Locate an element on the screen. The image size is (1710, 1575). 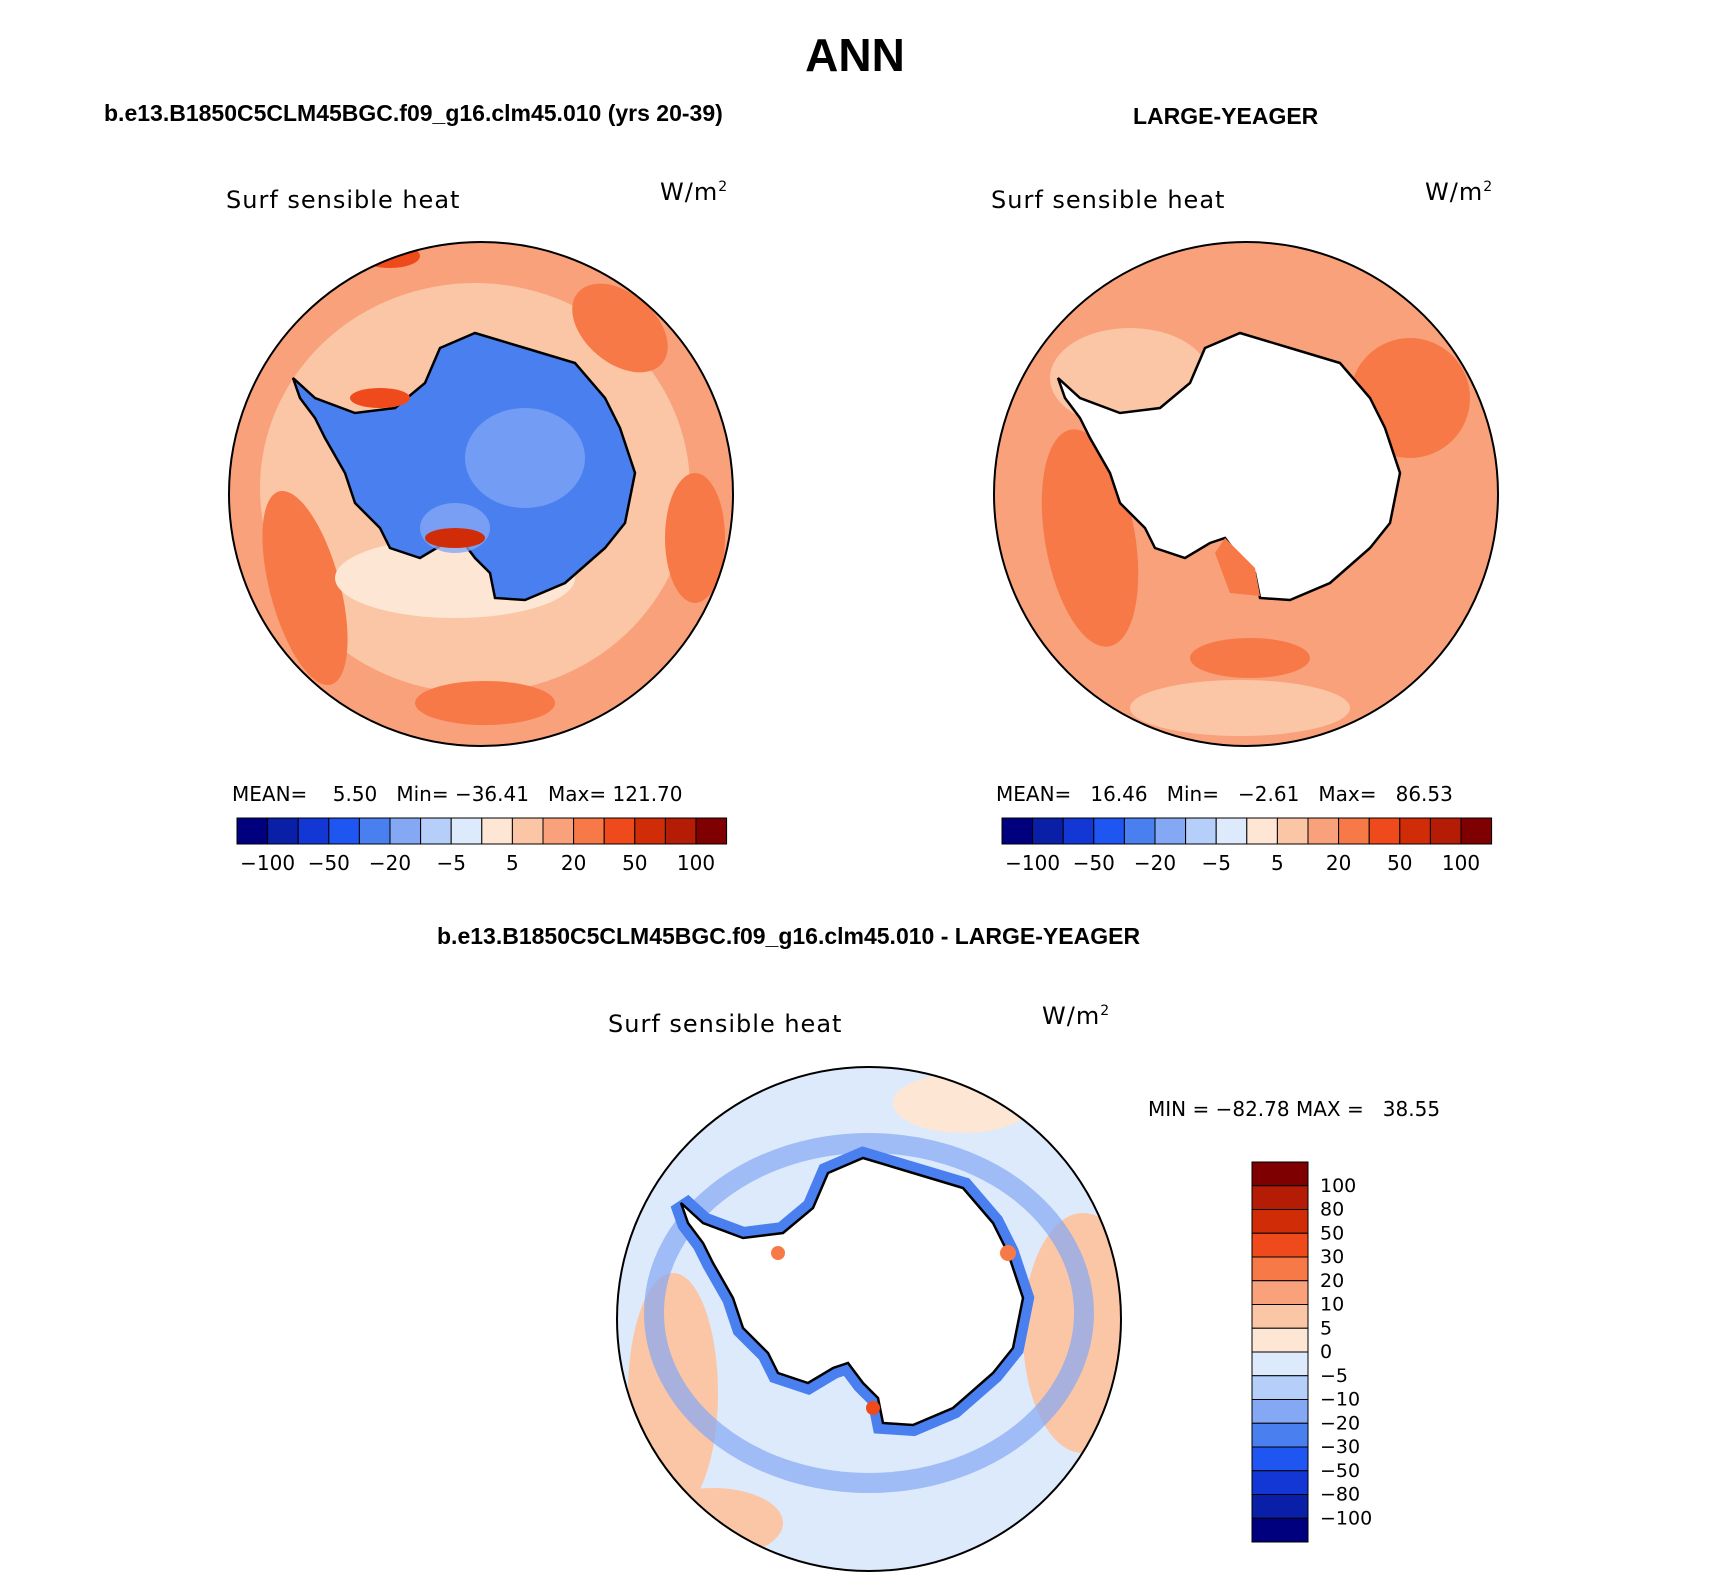
colorbar-tick-label: 80 is located at coordinates (1332, 1210).